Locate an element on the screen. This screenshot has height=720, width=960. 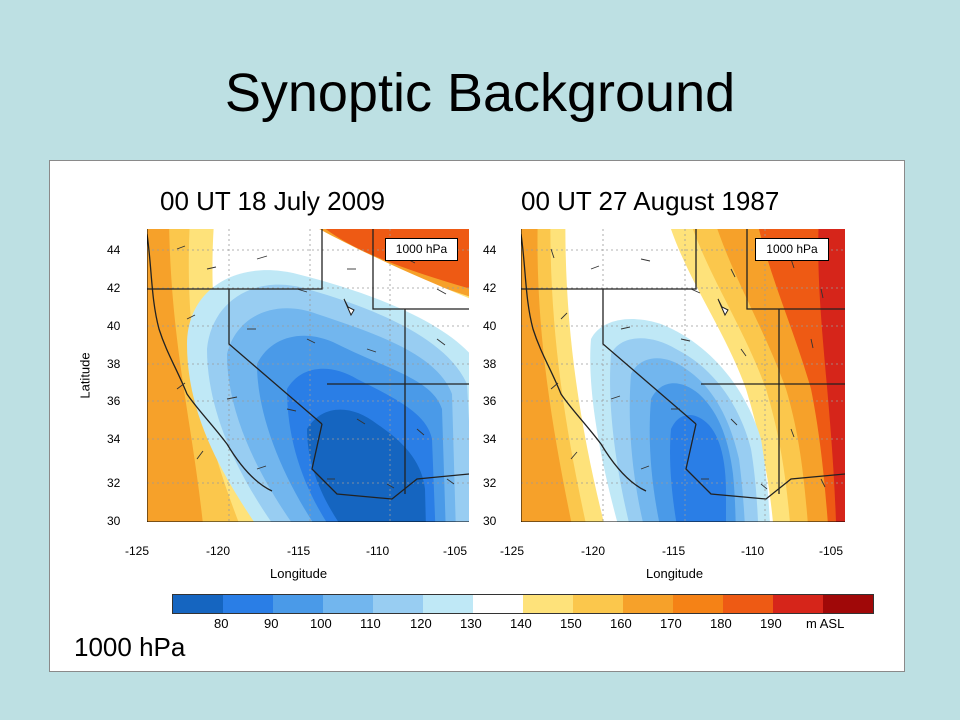
colorbar-tick-label: 140 is located at coordinates (521, 623).